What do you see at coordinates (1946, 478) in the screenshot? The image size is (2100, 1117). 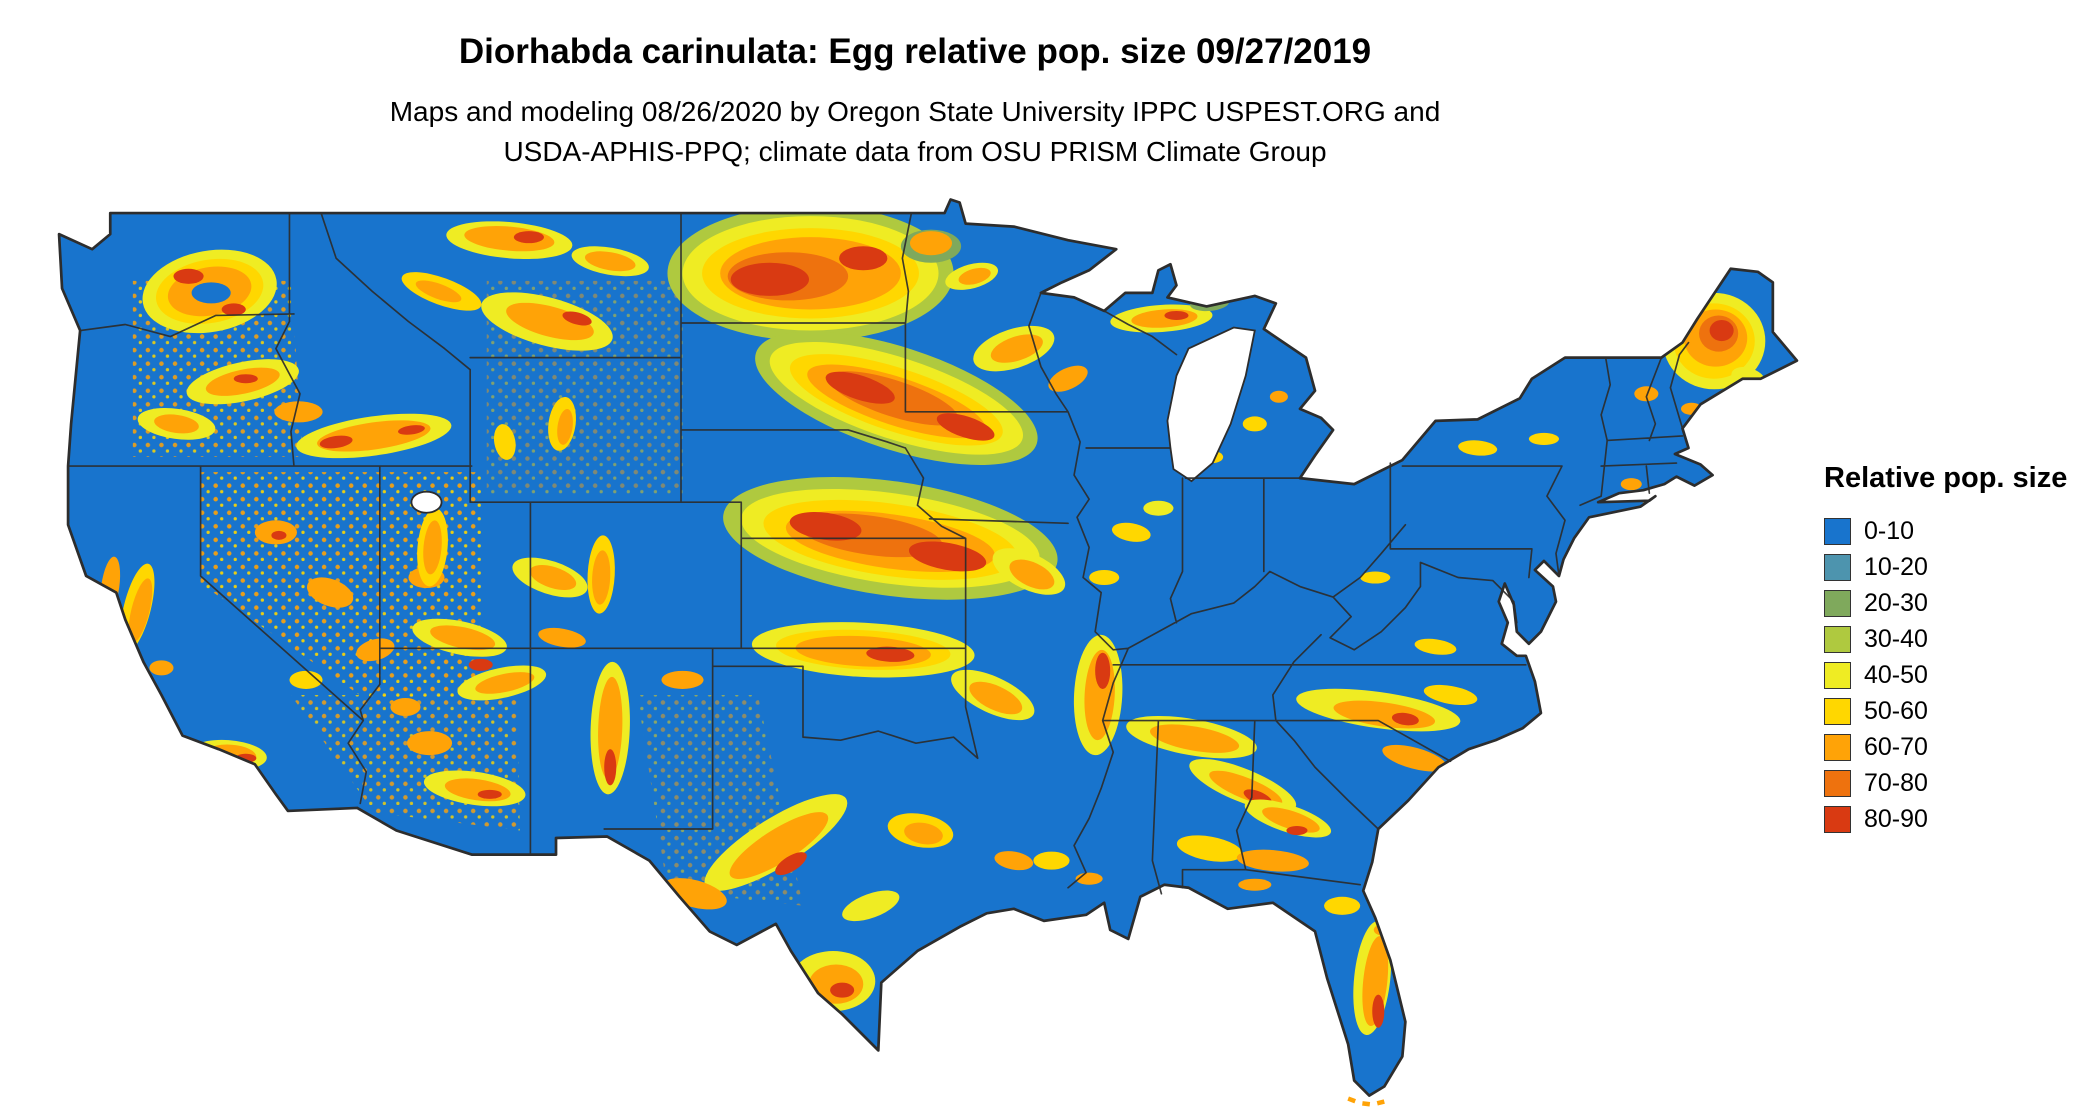 I see `legend-title: Relative pop. size` at bounding box center [1946, 478].